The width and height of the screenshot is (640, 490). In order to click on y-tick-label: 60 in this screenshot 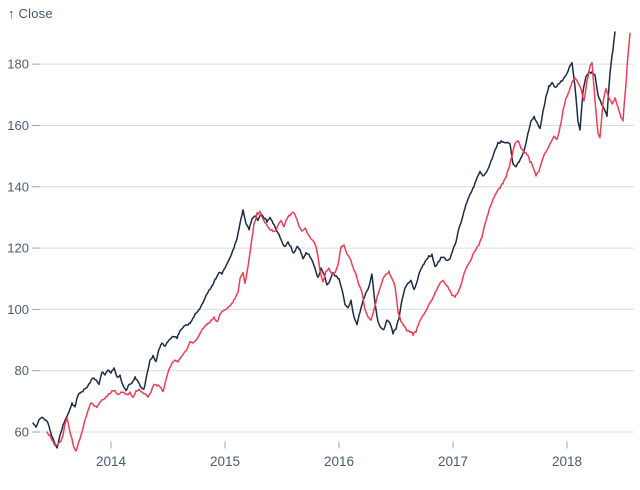, I will do `click(22, 432)`.